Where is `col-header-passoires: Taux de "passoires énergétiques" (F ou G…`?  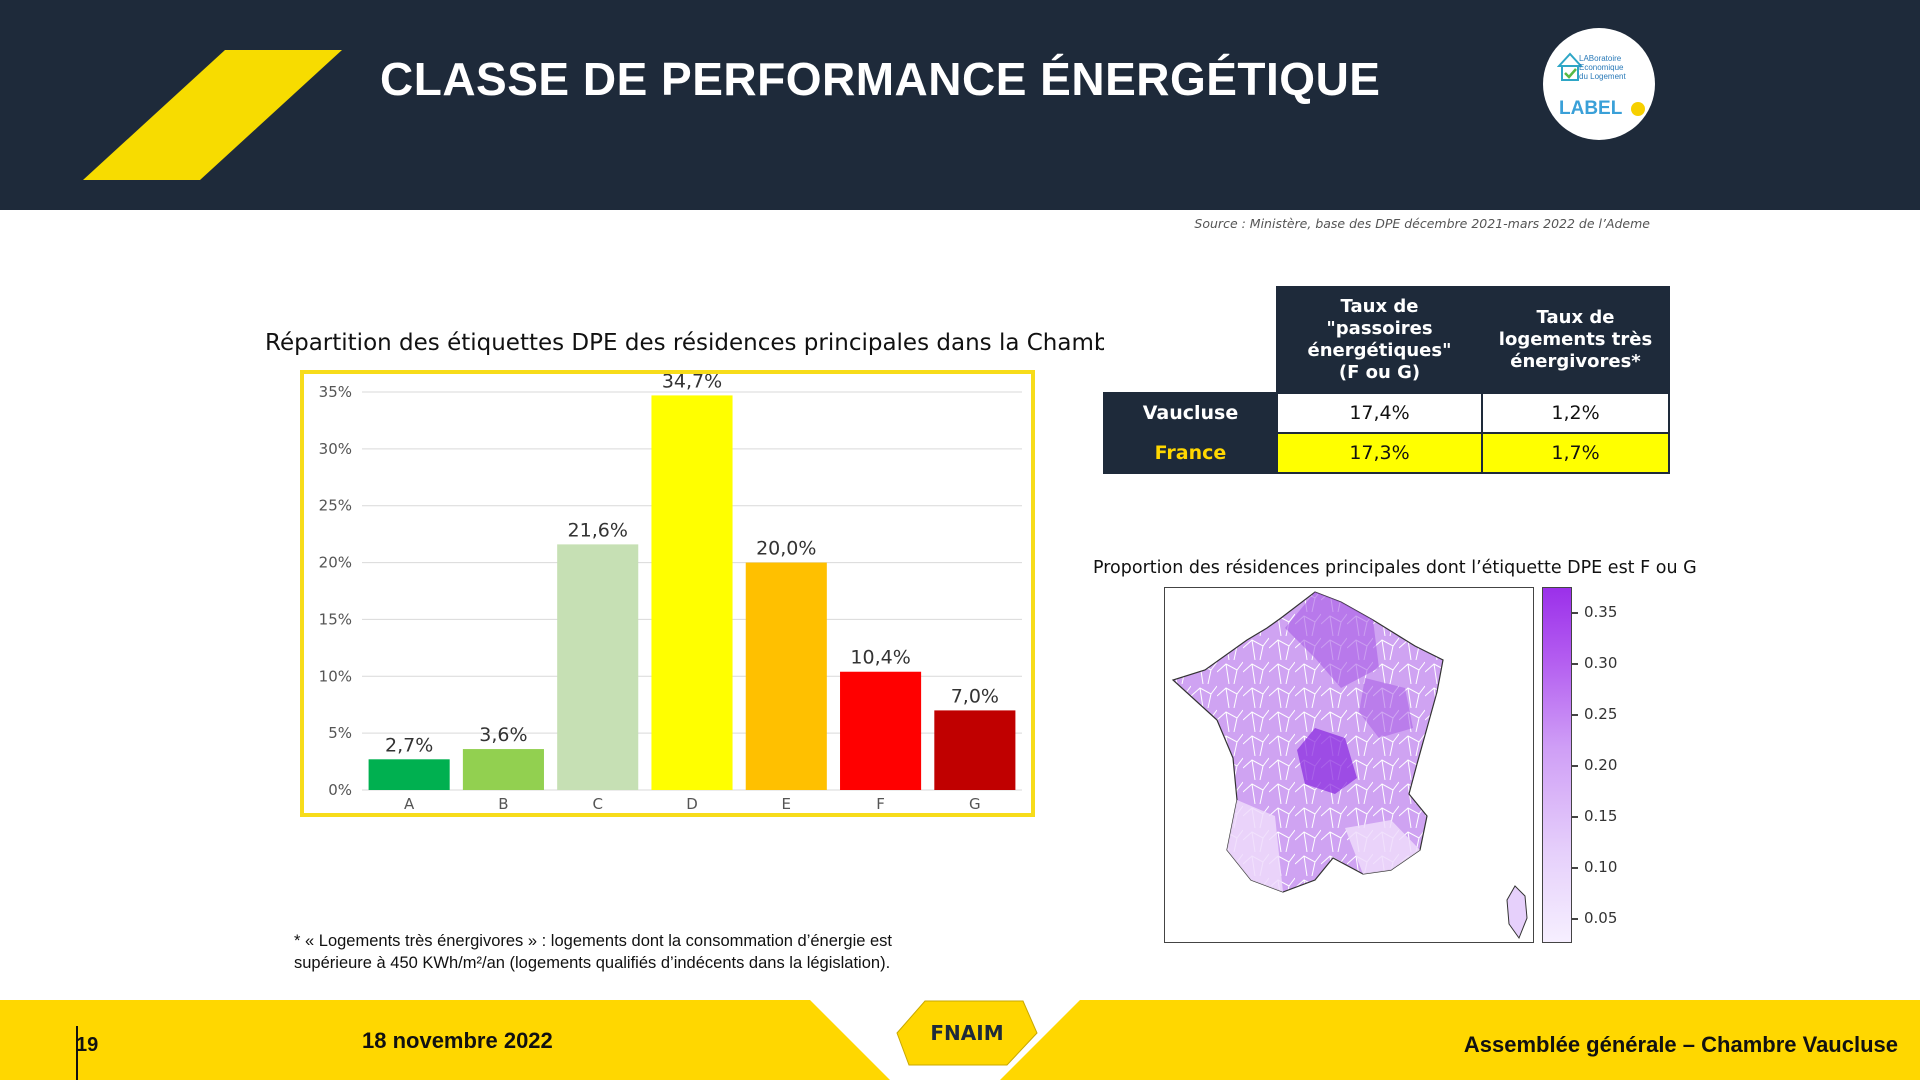
col-header-passoires: Taux de "passoires énergétiques" (F ou G… is located at coordinates (1379, 340).